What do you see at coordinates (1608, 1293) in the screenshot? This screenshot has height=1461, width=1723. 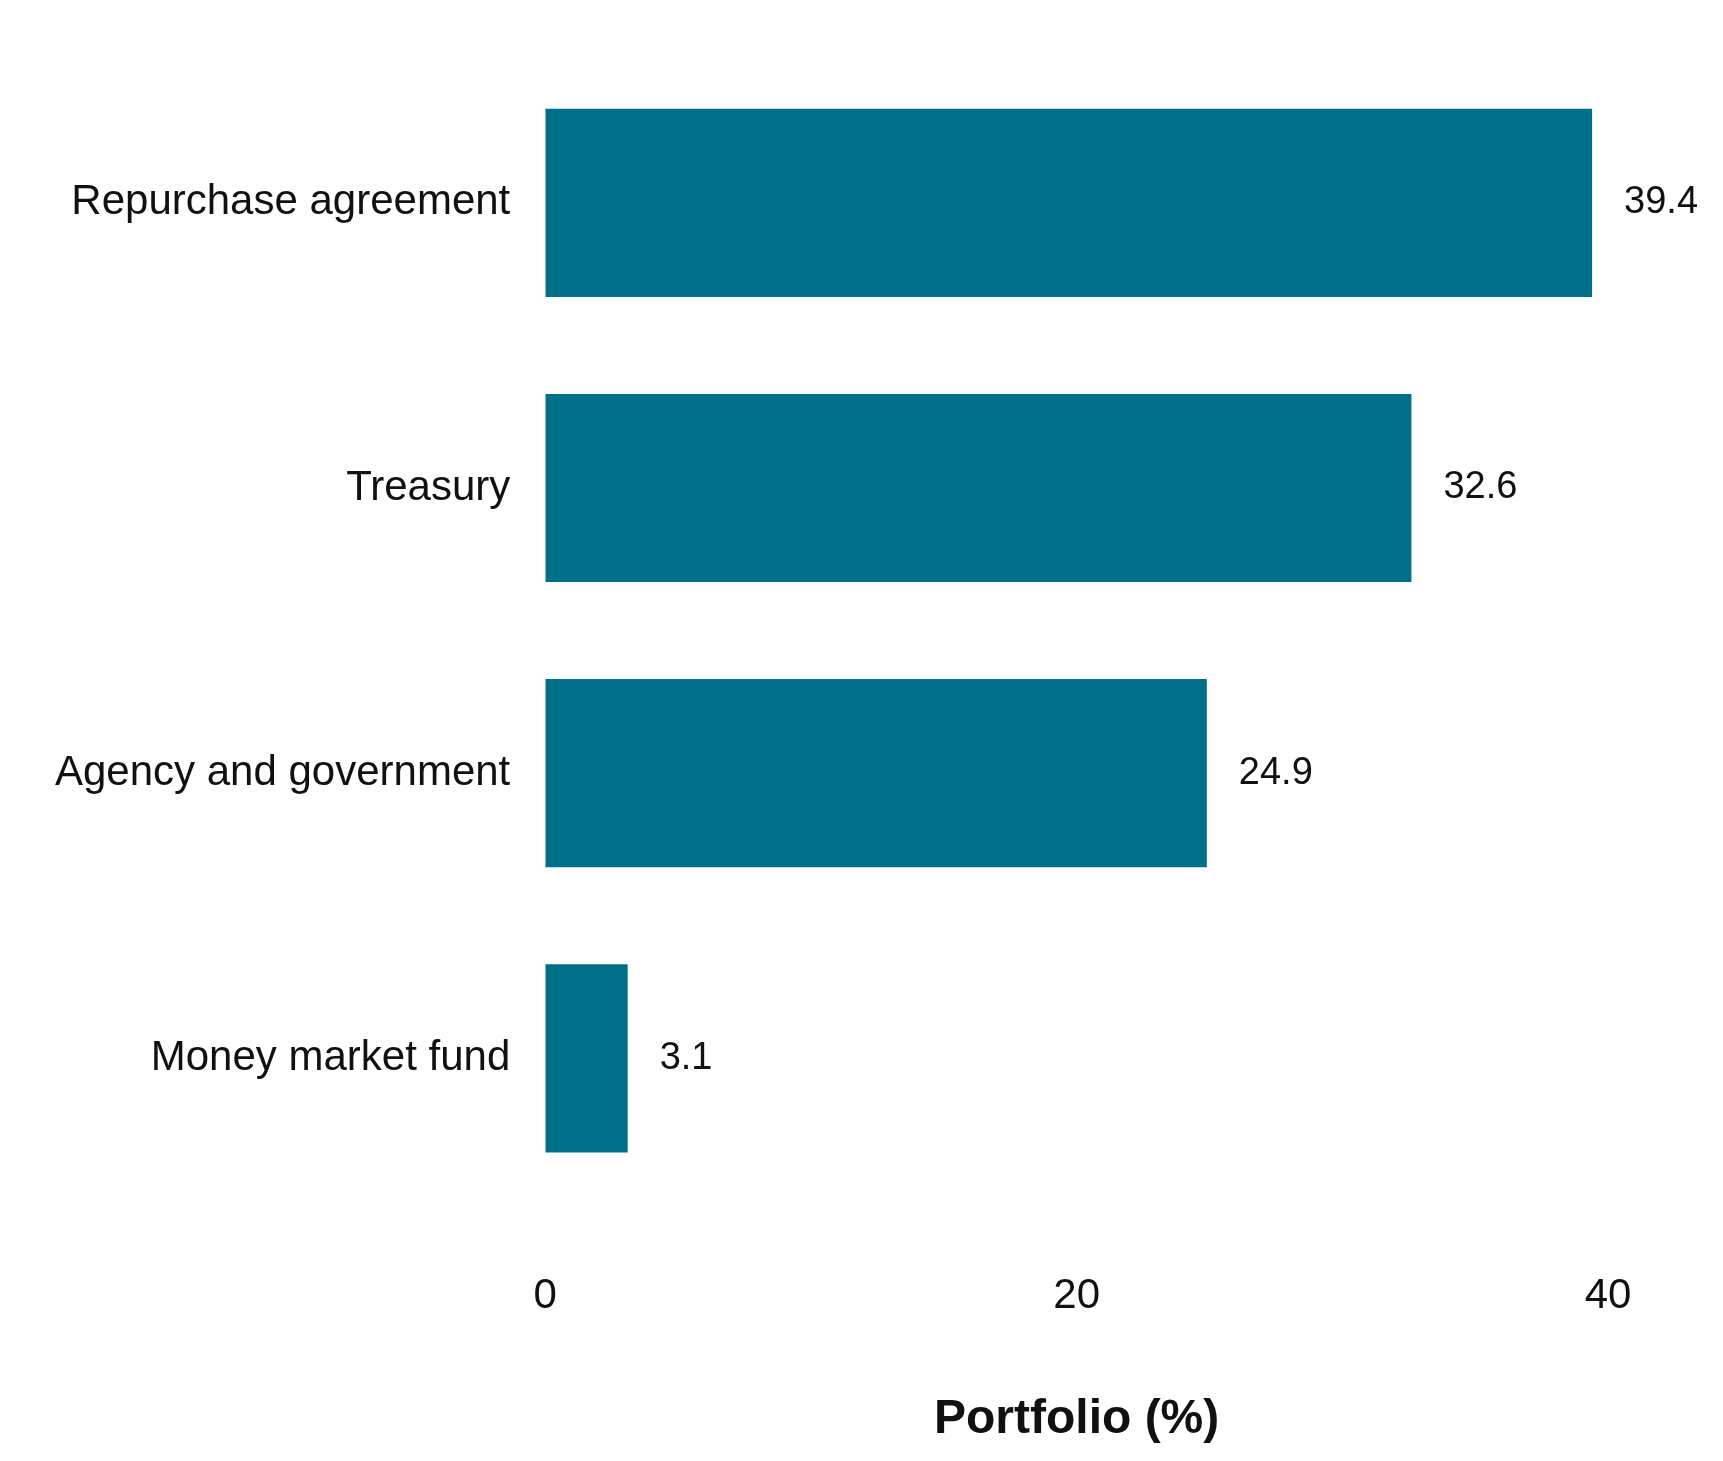 I see `x-tick-label: 40` at bounding box center [1608, 1293].